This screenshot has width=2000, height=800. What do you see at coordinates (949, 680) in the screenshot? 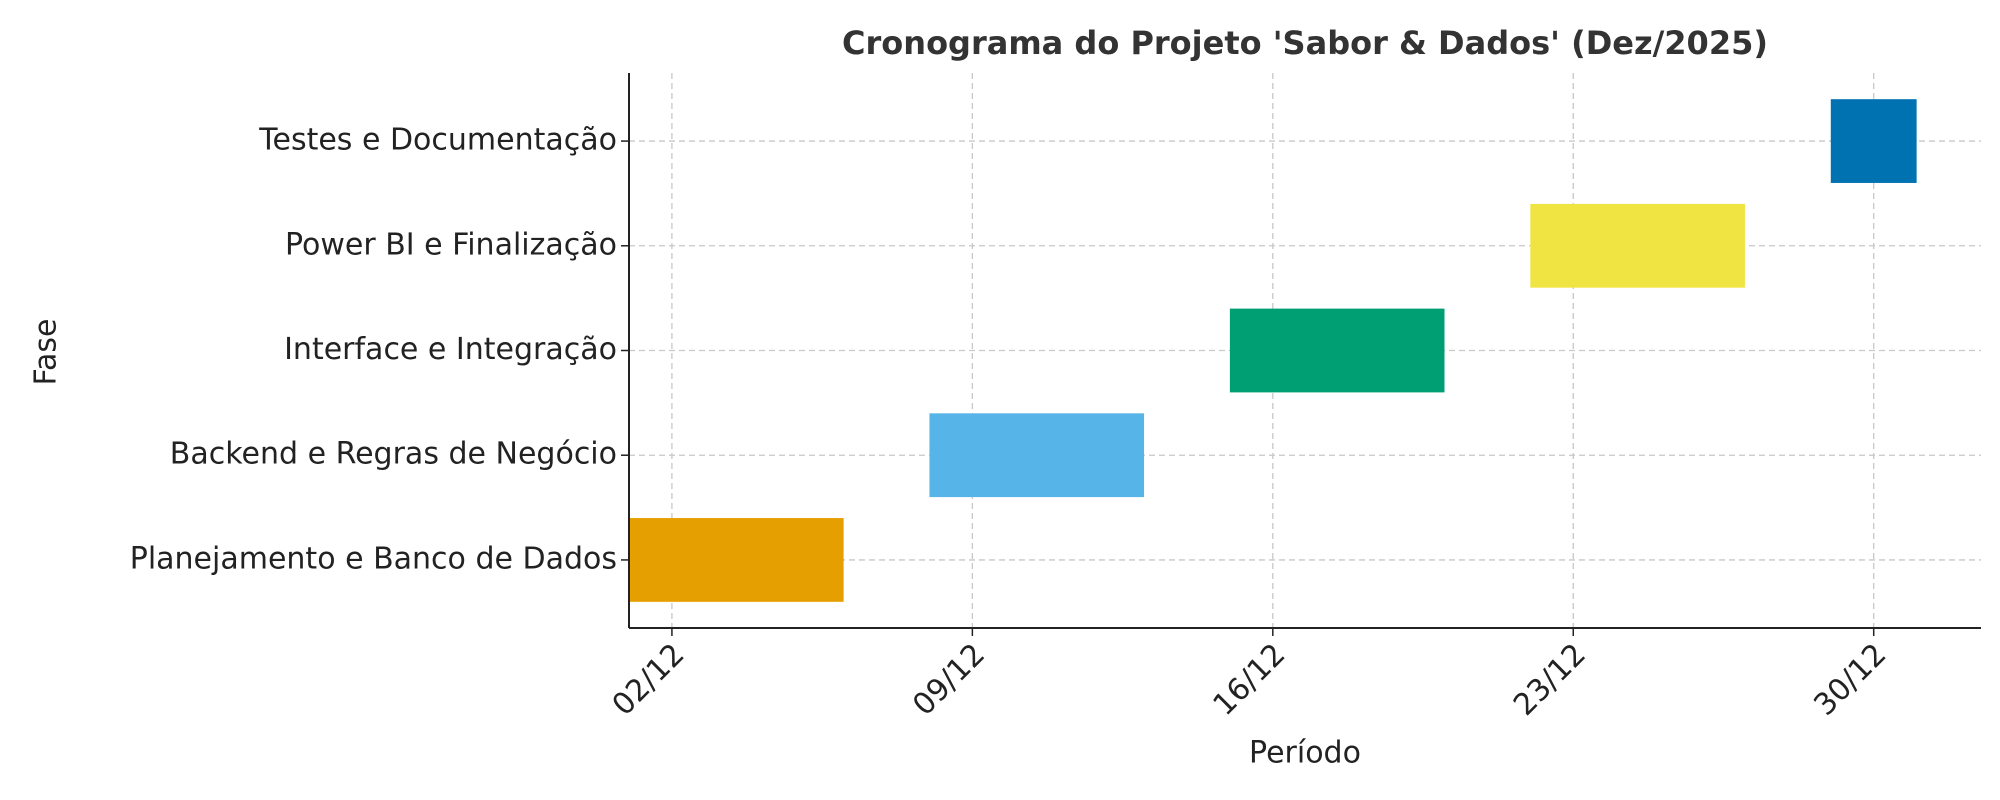
I see `x-tick-label: 09/12` at bounding box center [949, 680].